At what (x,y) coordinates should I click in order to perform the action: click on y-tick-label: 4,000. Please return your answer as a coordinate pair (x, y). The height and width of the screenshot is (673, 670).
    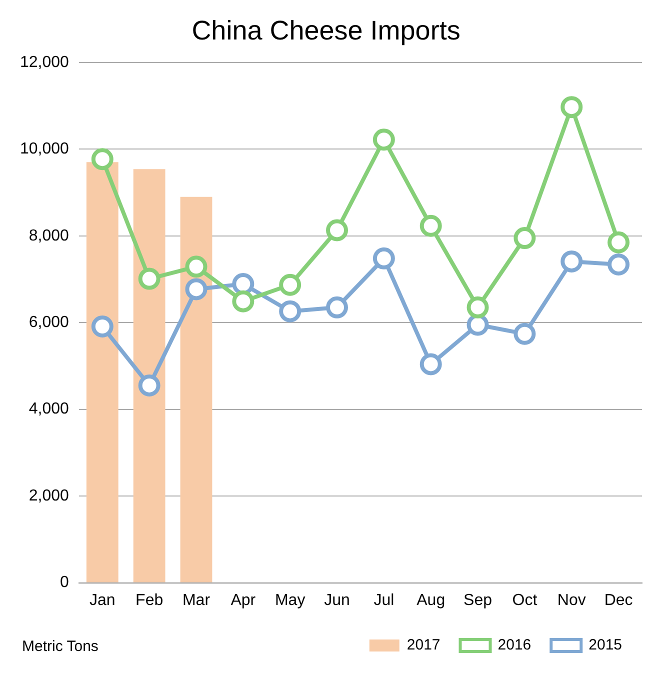
    Looking at the image, I should click on (49, 409).